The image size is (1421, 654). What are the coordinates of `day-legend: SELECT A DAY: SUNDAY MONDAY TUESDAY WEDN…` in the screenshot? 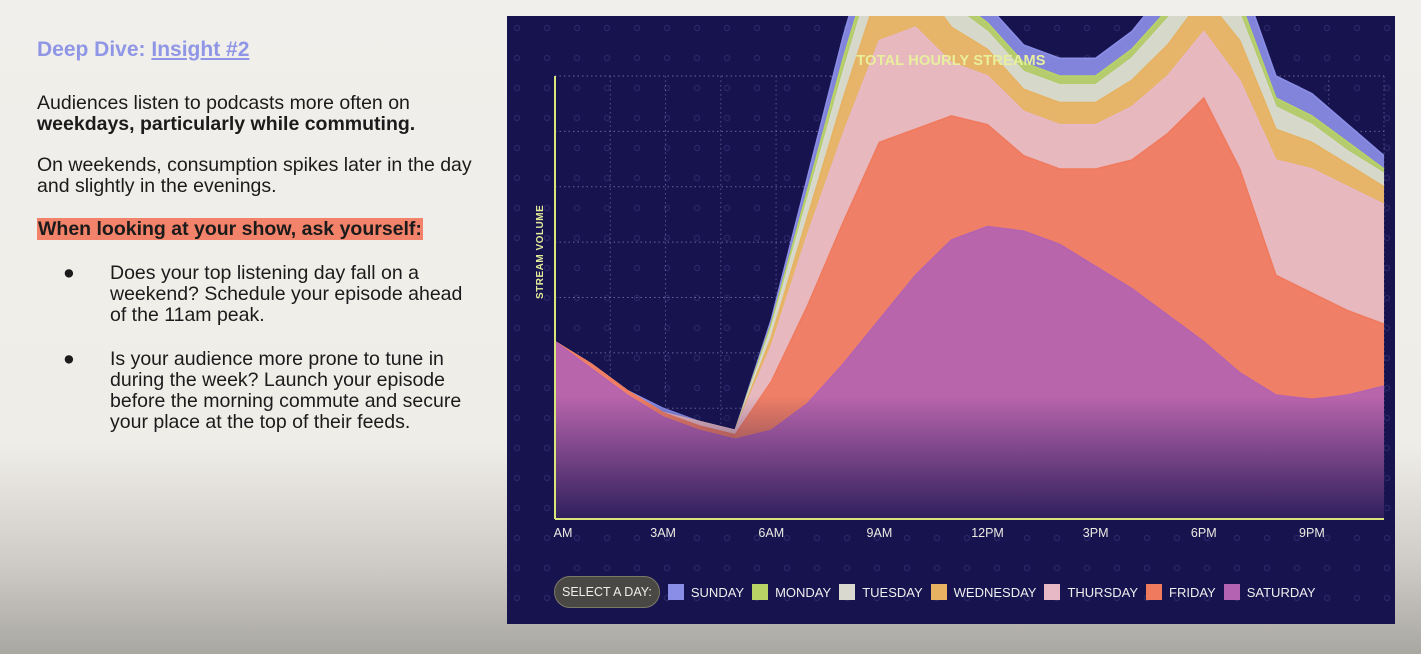 It's located at (935, 592).